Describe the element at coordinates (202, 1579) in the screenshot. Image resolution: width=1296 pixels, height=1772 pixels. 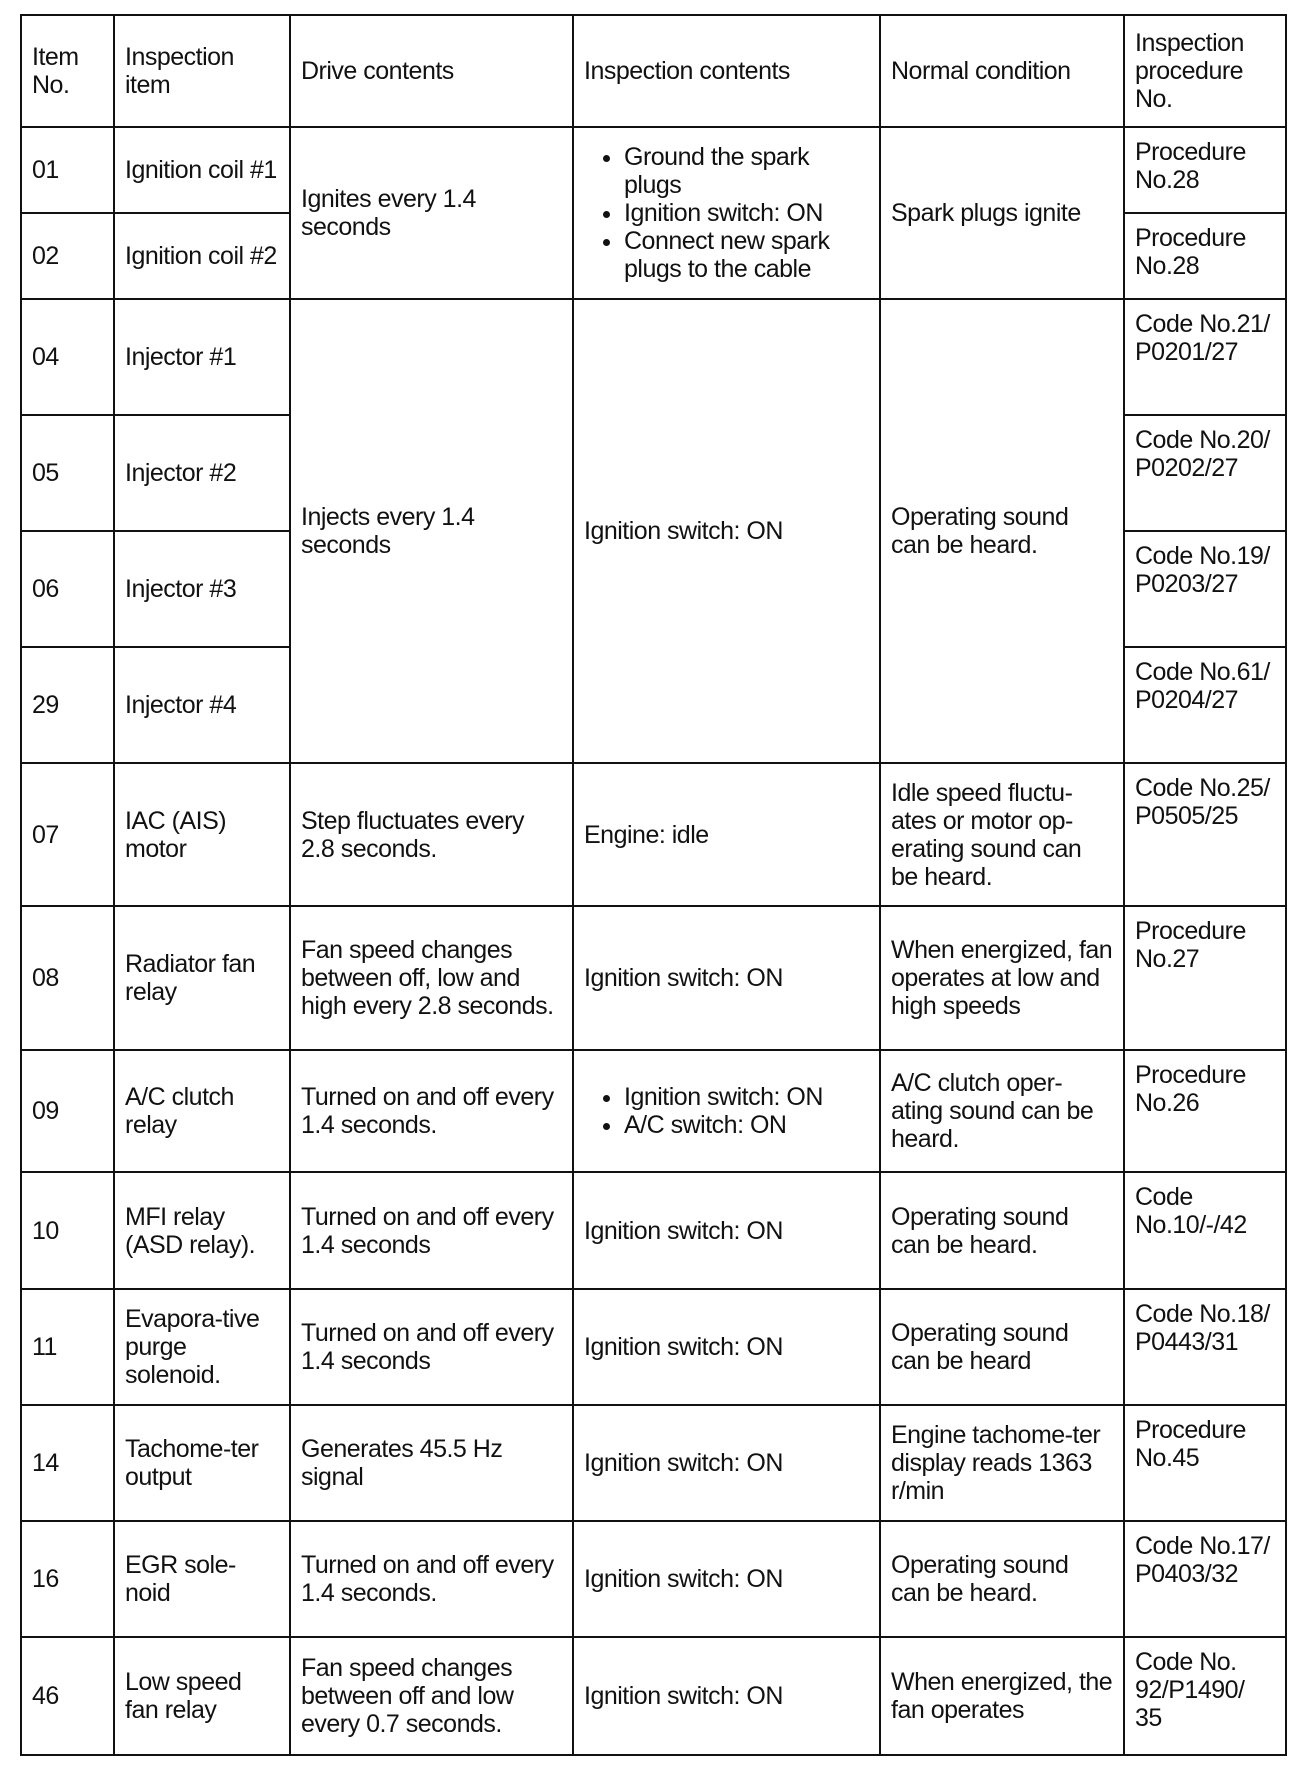
I see `inspection-item: EGR sole-noid` at that location.